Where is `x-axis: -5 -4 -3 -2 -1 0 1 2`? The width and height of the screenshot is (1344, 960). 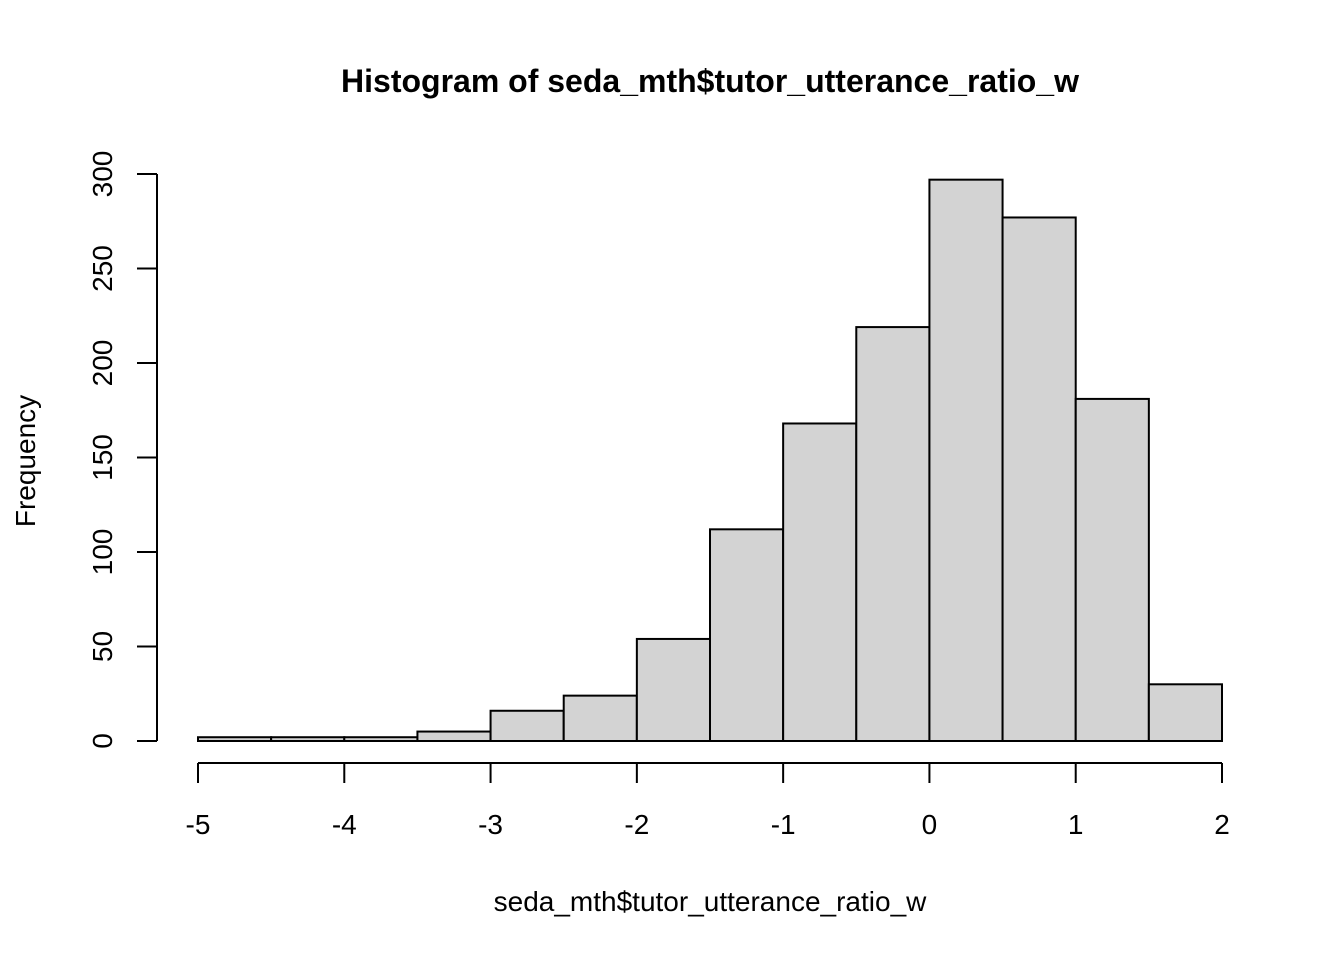 x-axis: -5 -4 -3 -2 -1 0 1 2 is located at coordinates (708, 801).